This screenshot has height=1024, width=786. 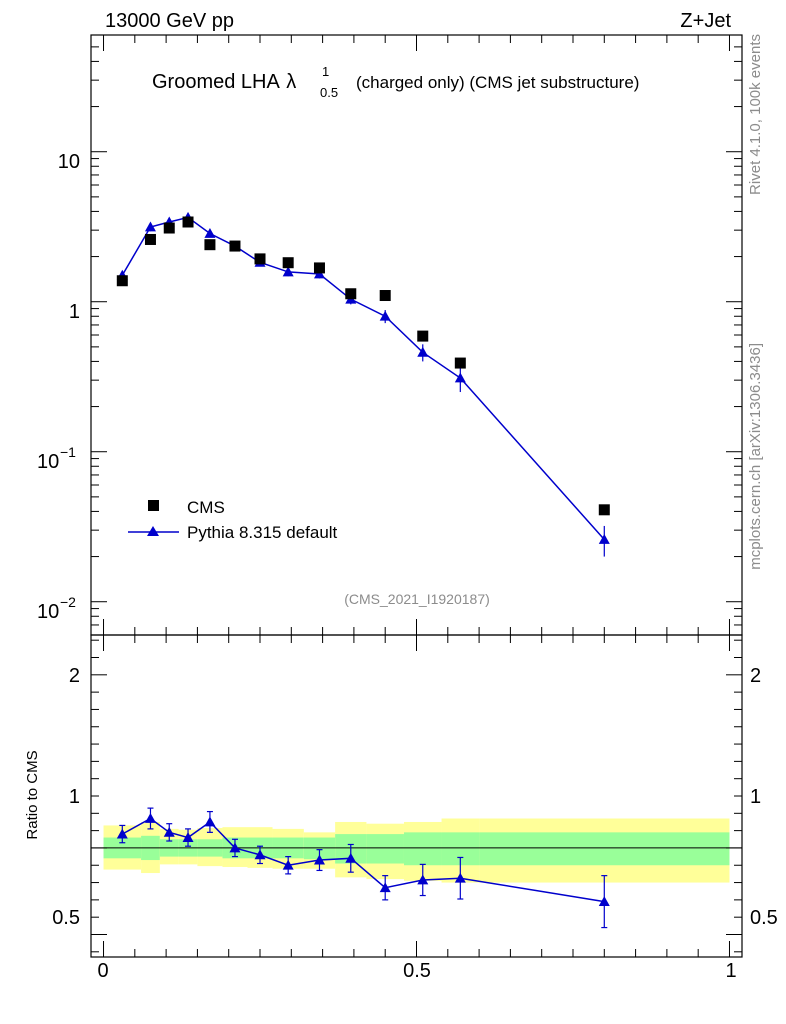 I want to click on main-ytick-label-10: 10, so click(x=69, y=162).